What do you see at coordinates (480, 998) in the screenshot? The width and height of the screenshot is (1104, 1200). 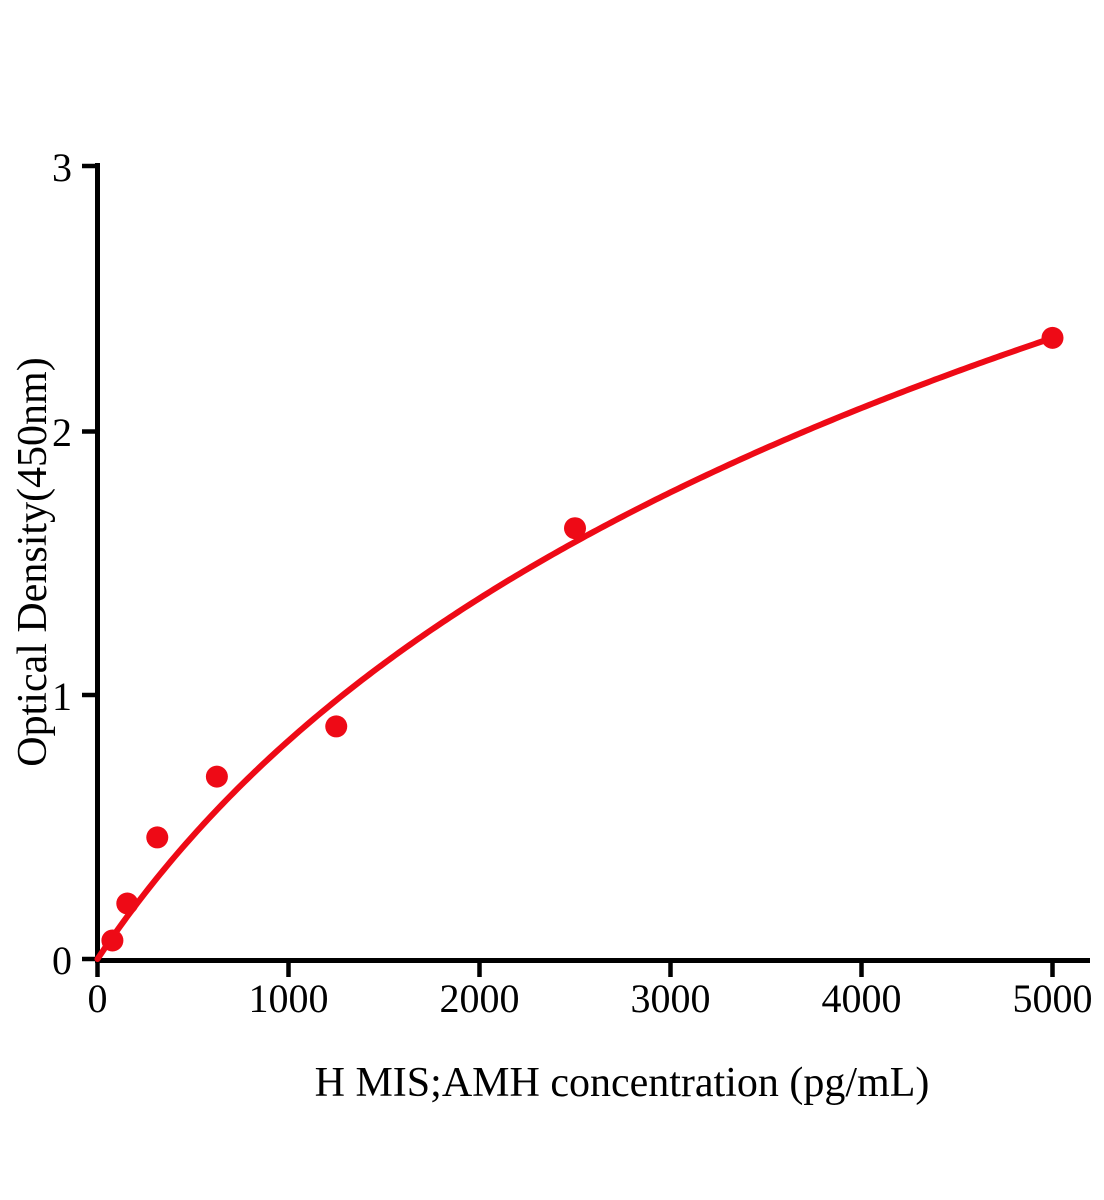 I see `x-tick-label-2000: 2000` at bounding box center [480, 998].